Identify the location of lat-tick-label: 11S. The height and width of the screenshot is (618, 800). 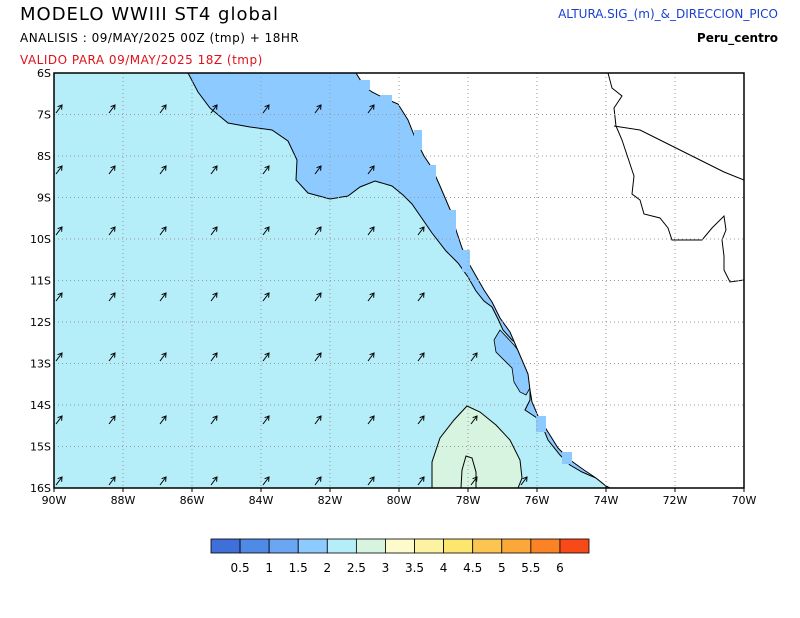
(40, 281).